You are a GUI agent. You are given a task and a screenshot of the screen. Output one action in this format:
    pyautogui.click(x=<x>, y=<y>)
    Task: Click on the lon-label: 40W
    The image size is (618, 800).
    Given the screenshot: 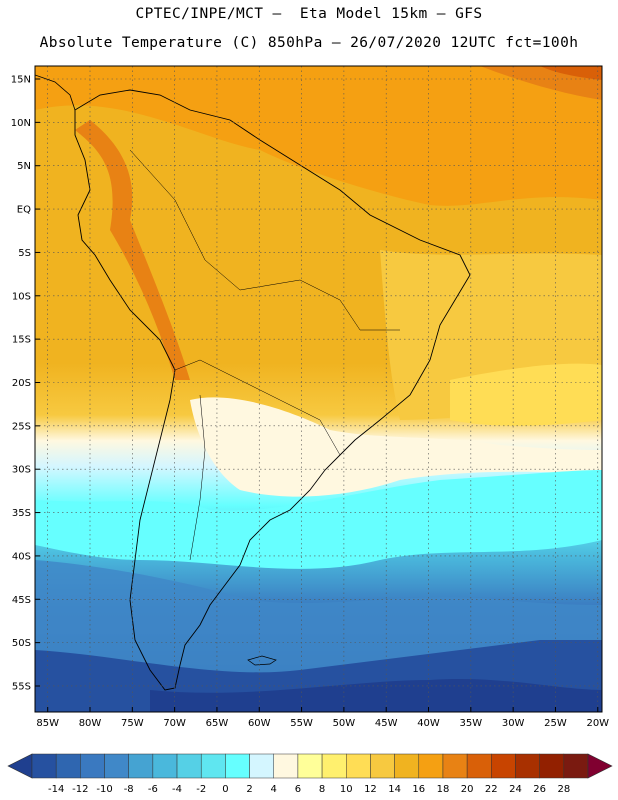 What is the action you would take?
    pyautogui.click(x=428, y=723)
    